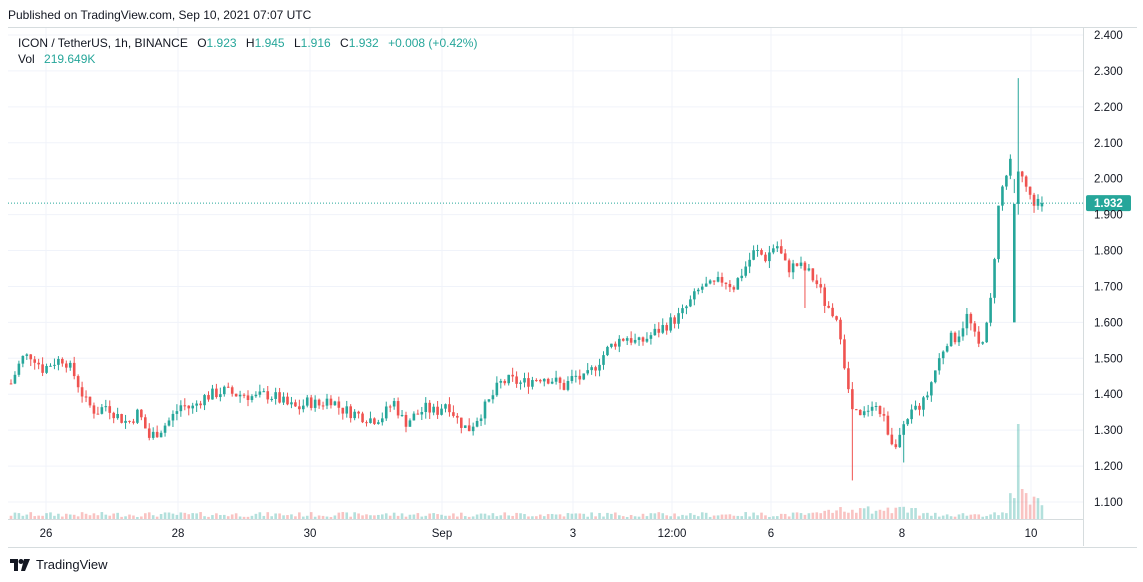 This screenshot has height=582, width=1143. What do you see at coordinates (344, 43) in the screenshot?
I see `close-label: C` at bounding box center [344, 43].